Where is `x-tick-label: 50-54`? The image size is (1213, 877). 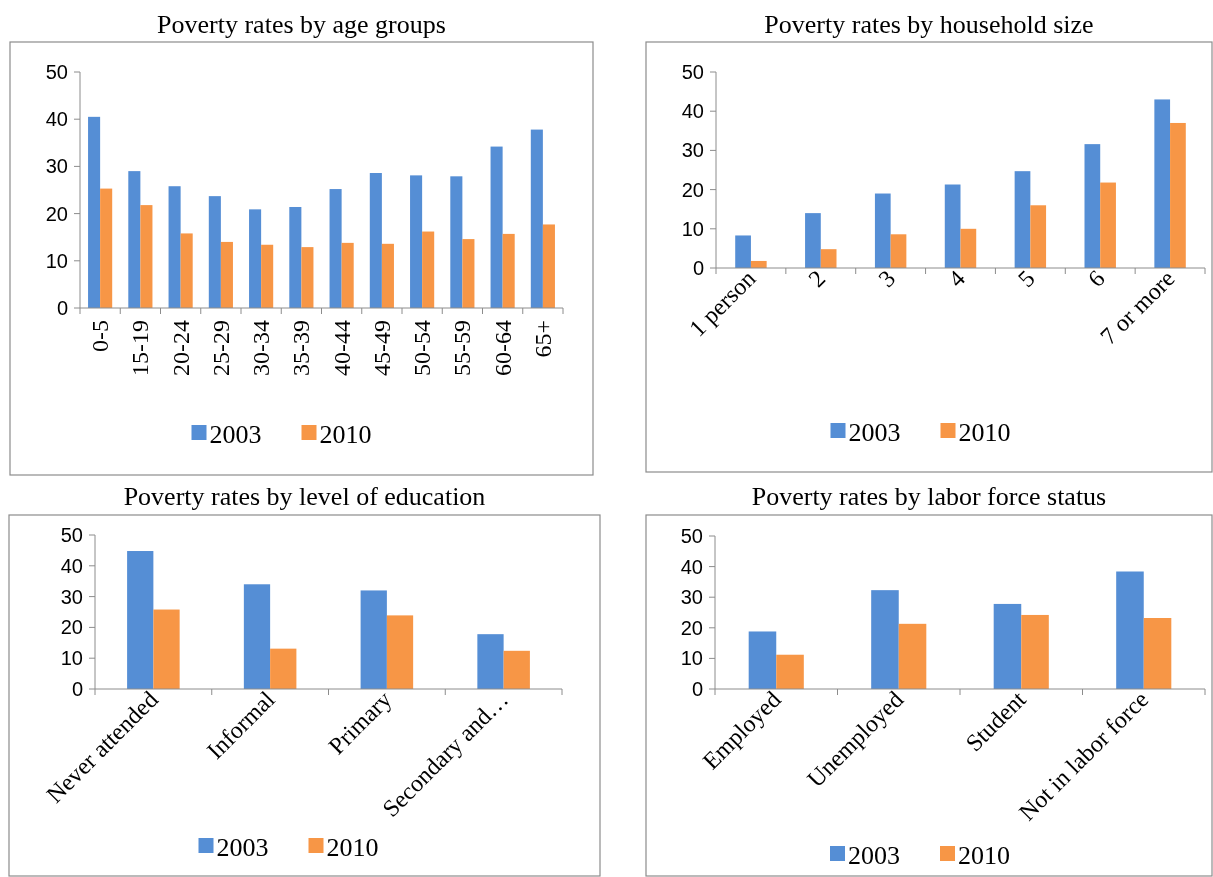 x-tick-label: 50-54 is located at coordinates (422, 348).